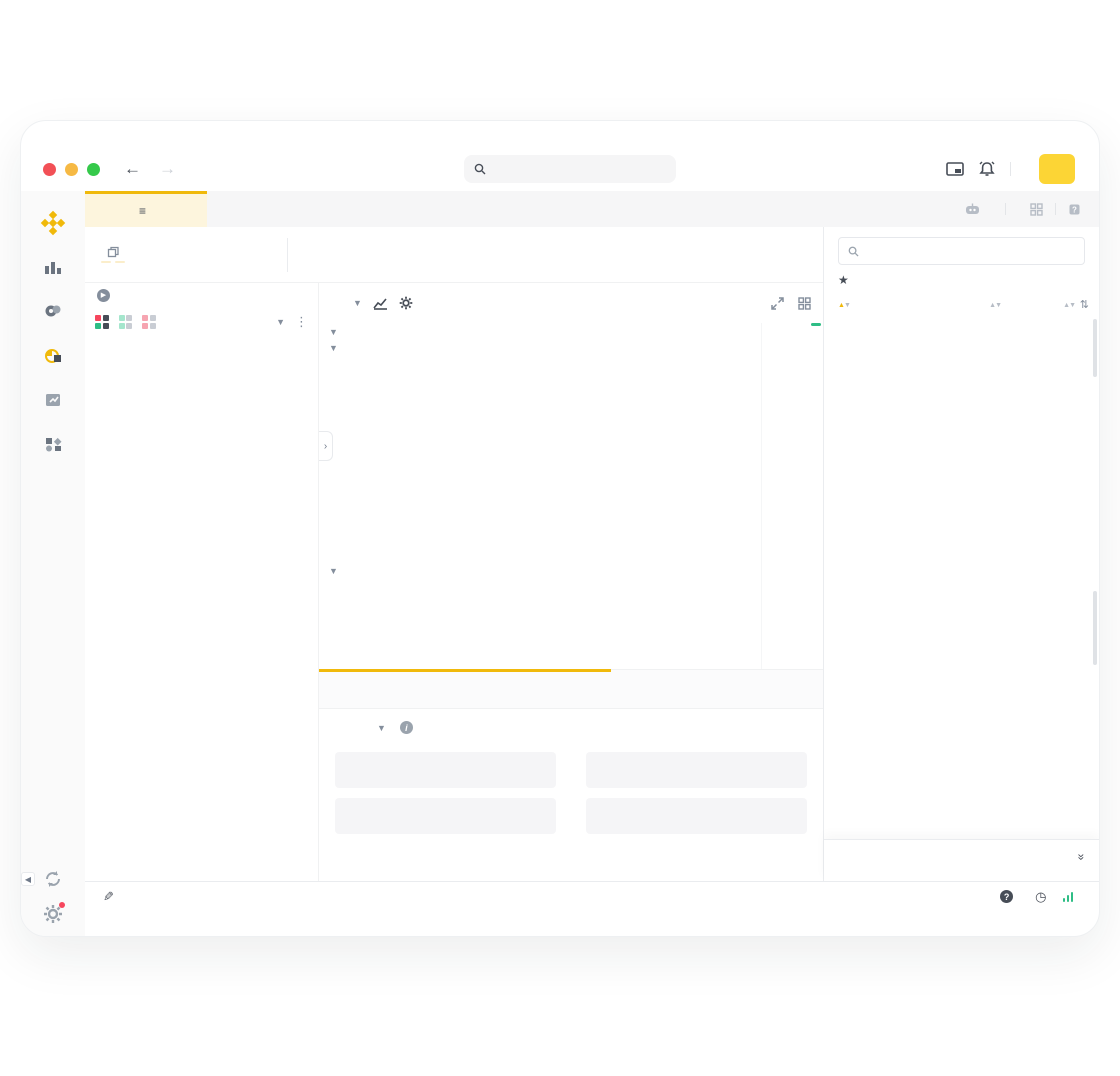 This screenshot has width=1120, height=1076. What do you see at coordinates (53, 879) in the screenshot?
I see `refresh-icon` at bounding box center [53, 879].